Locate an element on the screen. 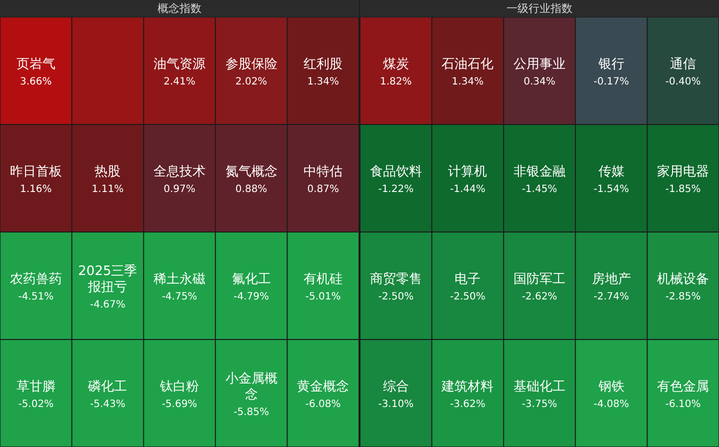  category-label: 参股保险 is located at coordinates (251, 64).